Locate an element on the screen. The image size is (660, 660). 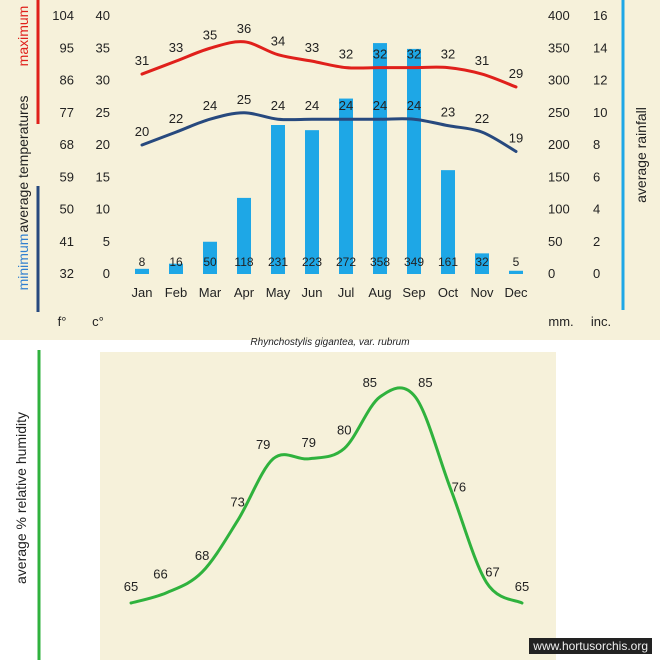
inches-unit-label: inc. is located at coordinates (601, 321).